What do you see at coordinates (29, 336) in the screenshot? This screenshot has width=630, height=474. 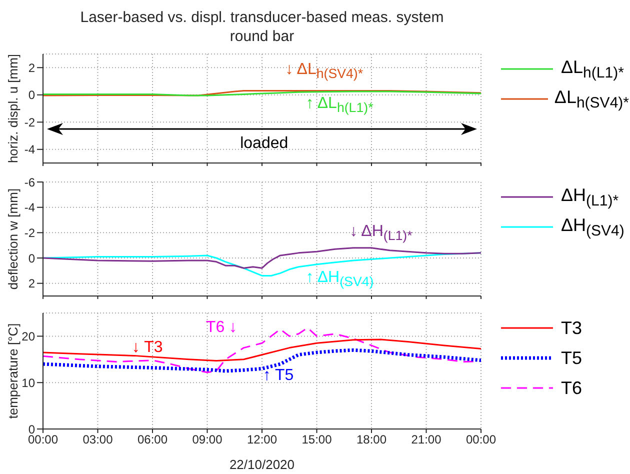 I see `y-tick-label: 20` at bounding box center [29, 336].